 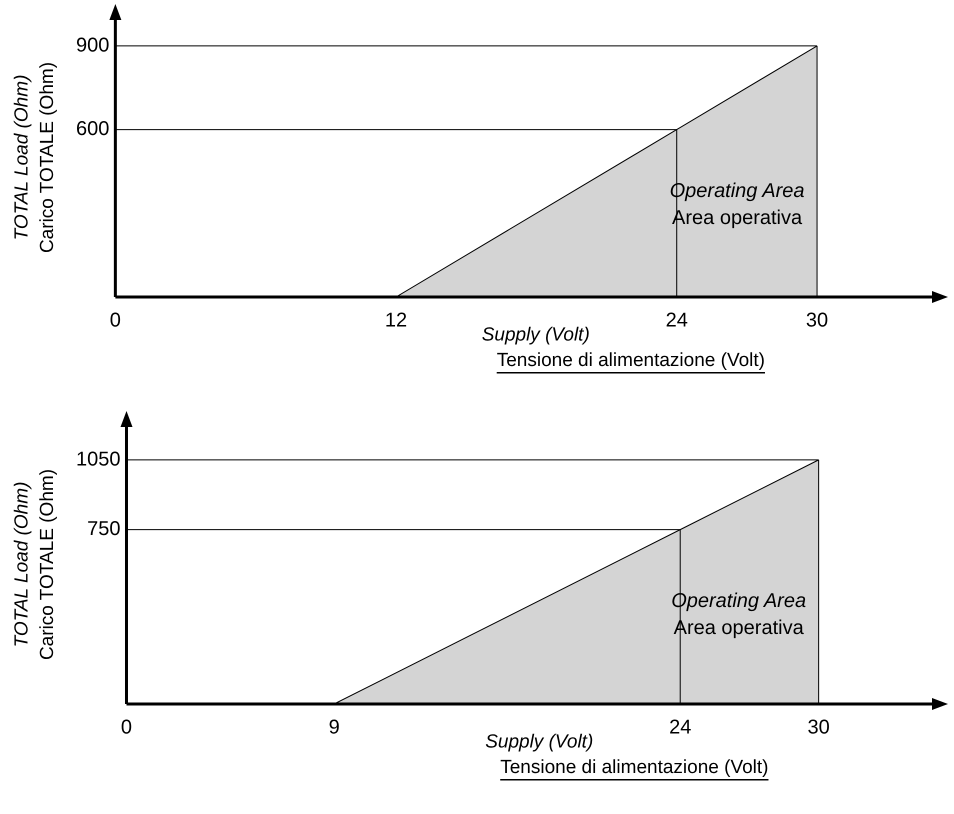 I want to click on y-tick-label: 750, so click(x=103, y=529).